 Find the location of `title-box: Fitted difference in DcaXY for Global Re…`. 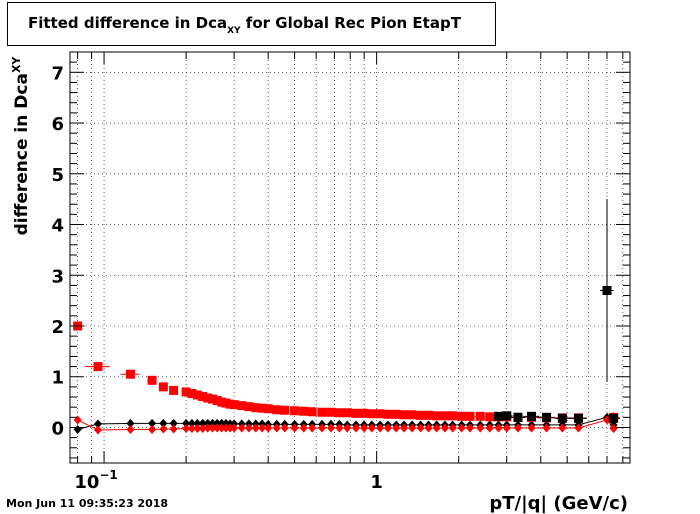

title-box: Fitted difference in DcaXY for Global Re… is located at coordinates (251, 24).